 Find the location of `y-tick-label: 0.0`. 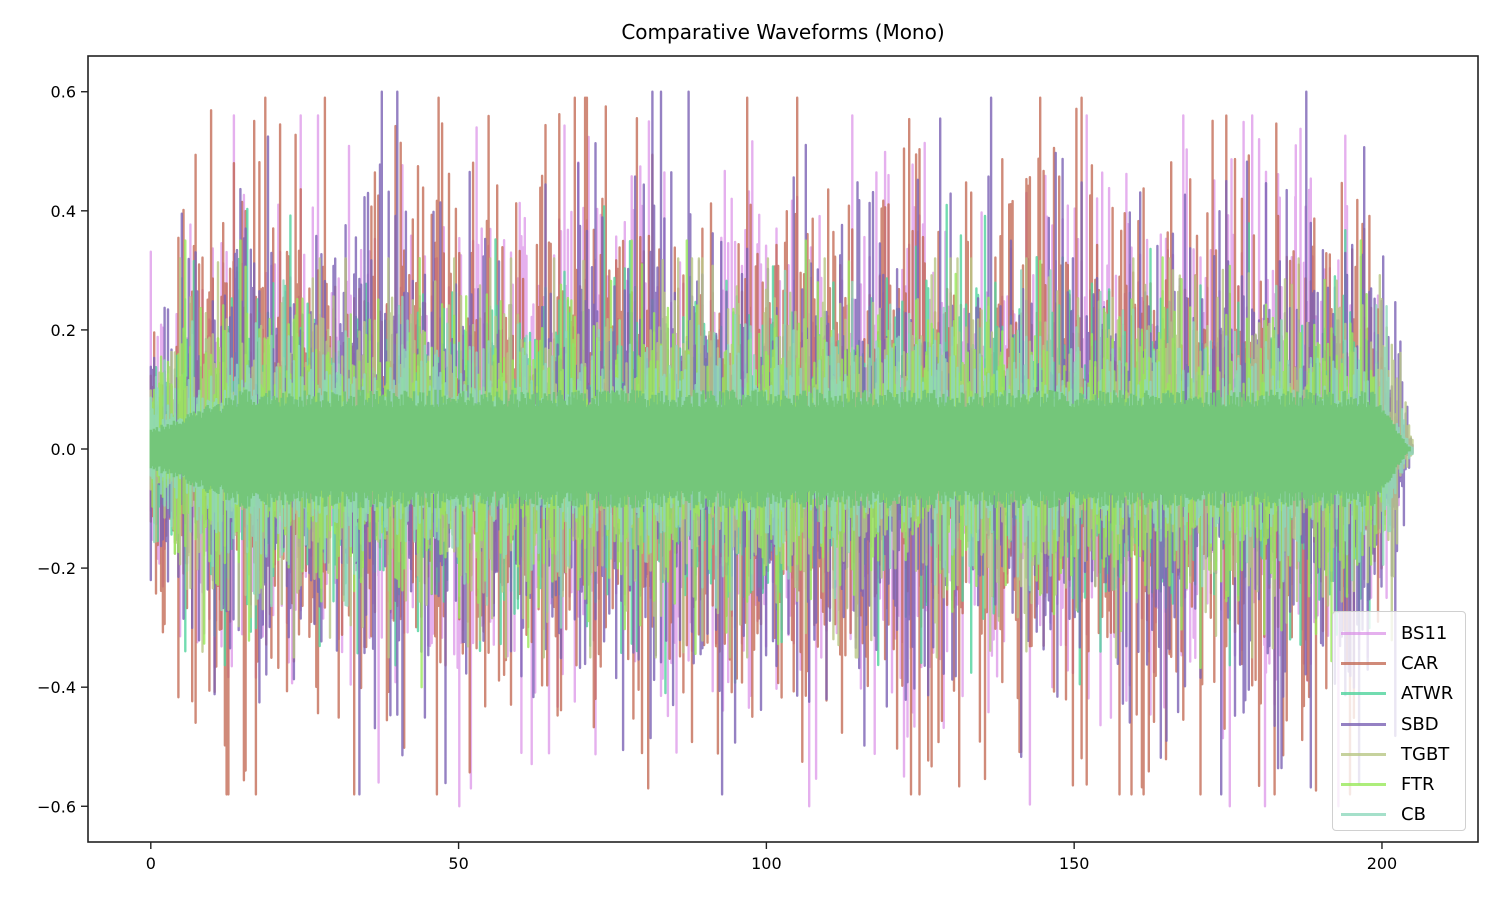

y-tick-label: 0.0 is located at coordinates (63, 449).